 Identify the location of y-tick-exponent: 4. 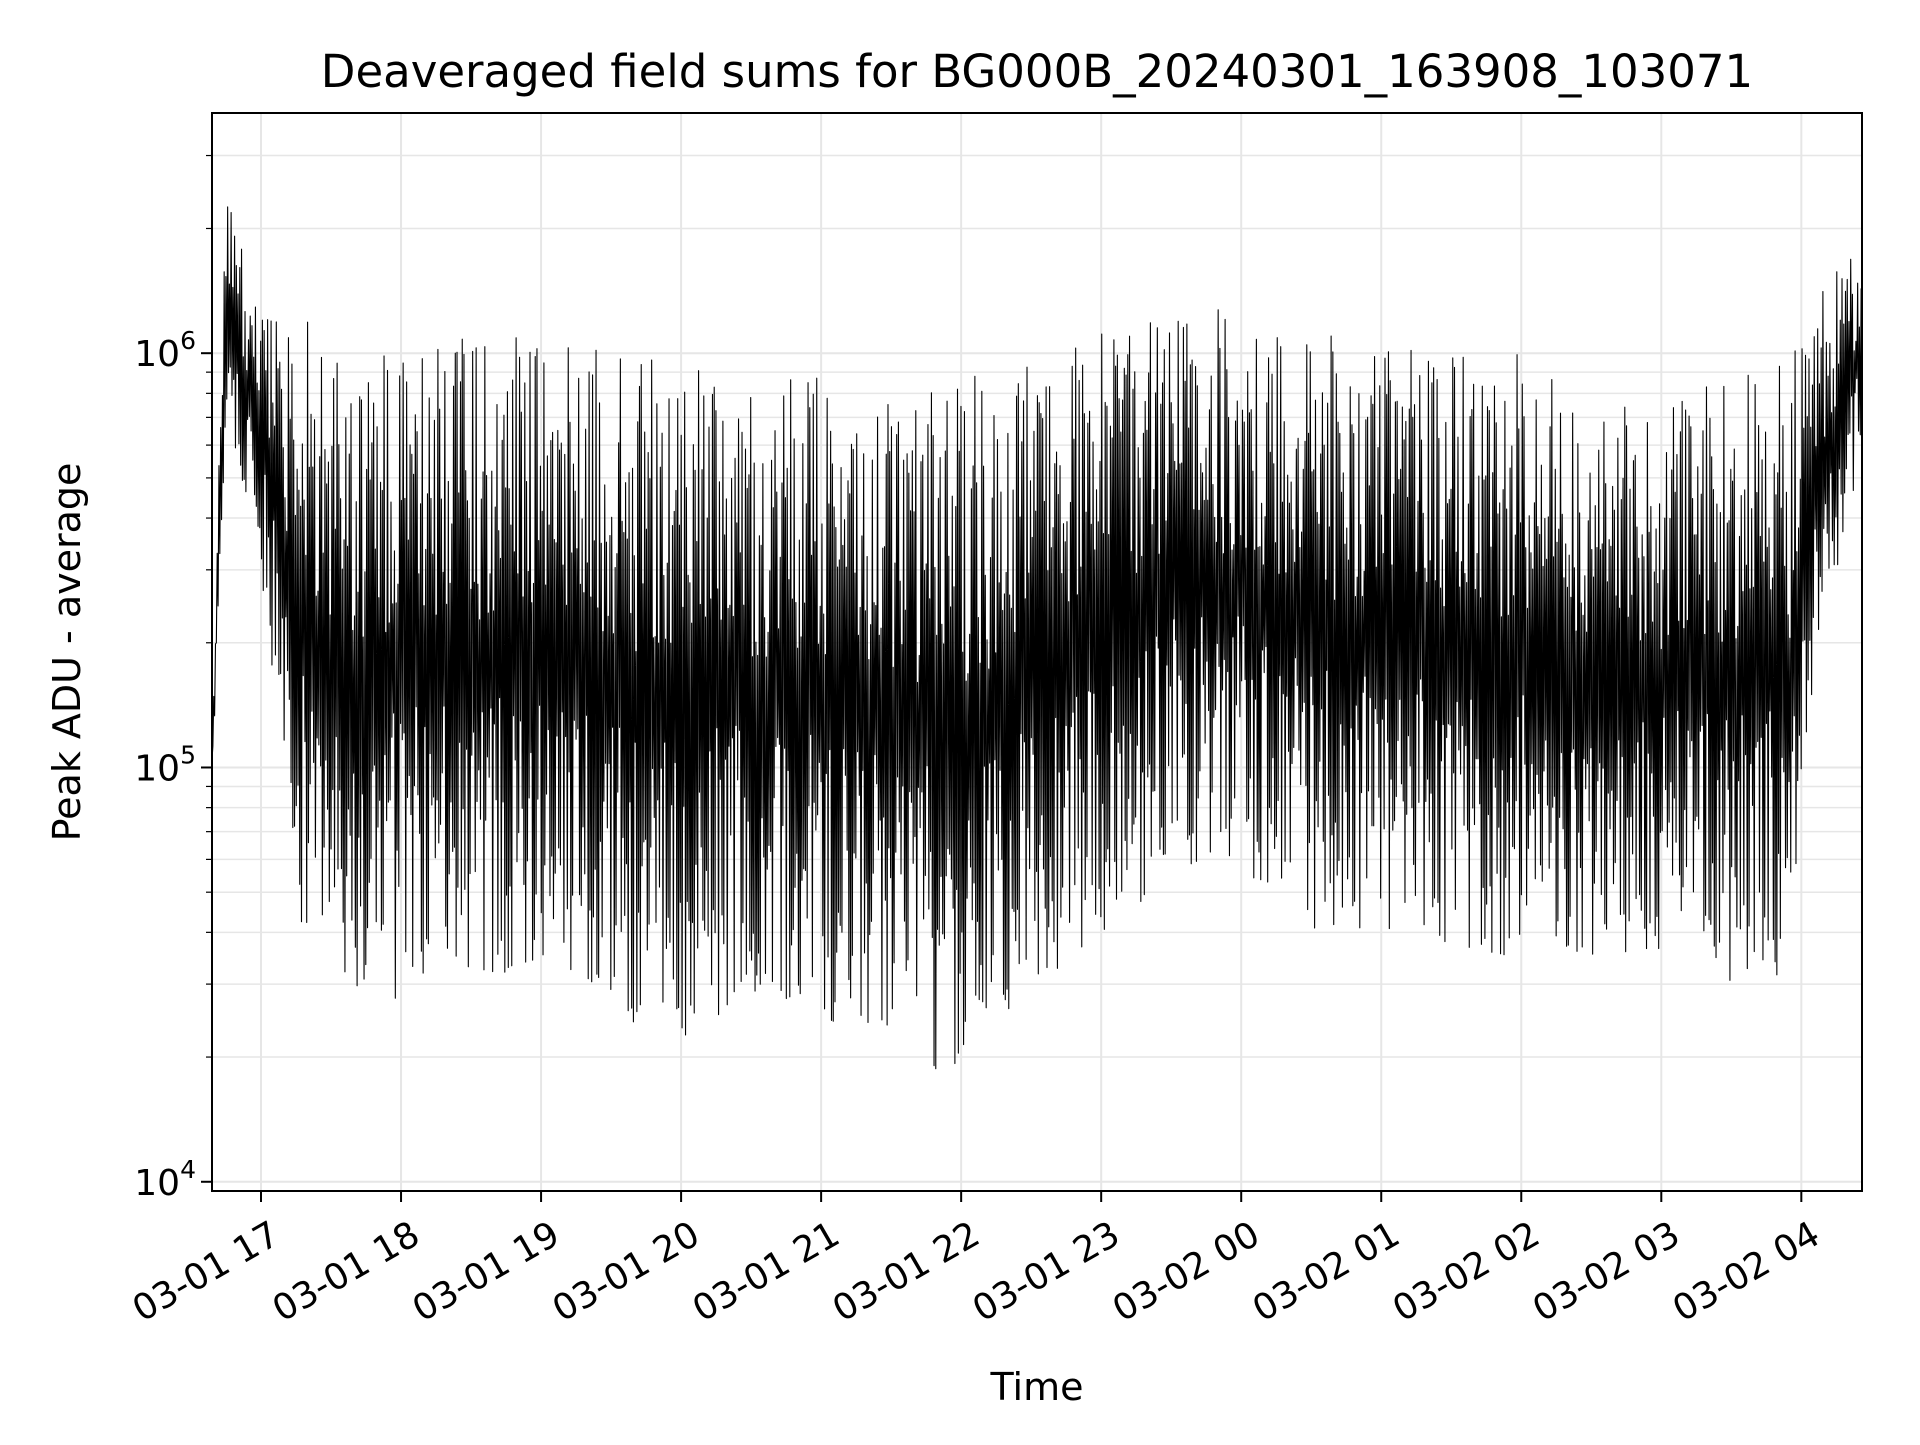
(188, 1169).